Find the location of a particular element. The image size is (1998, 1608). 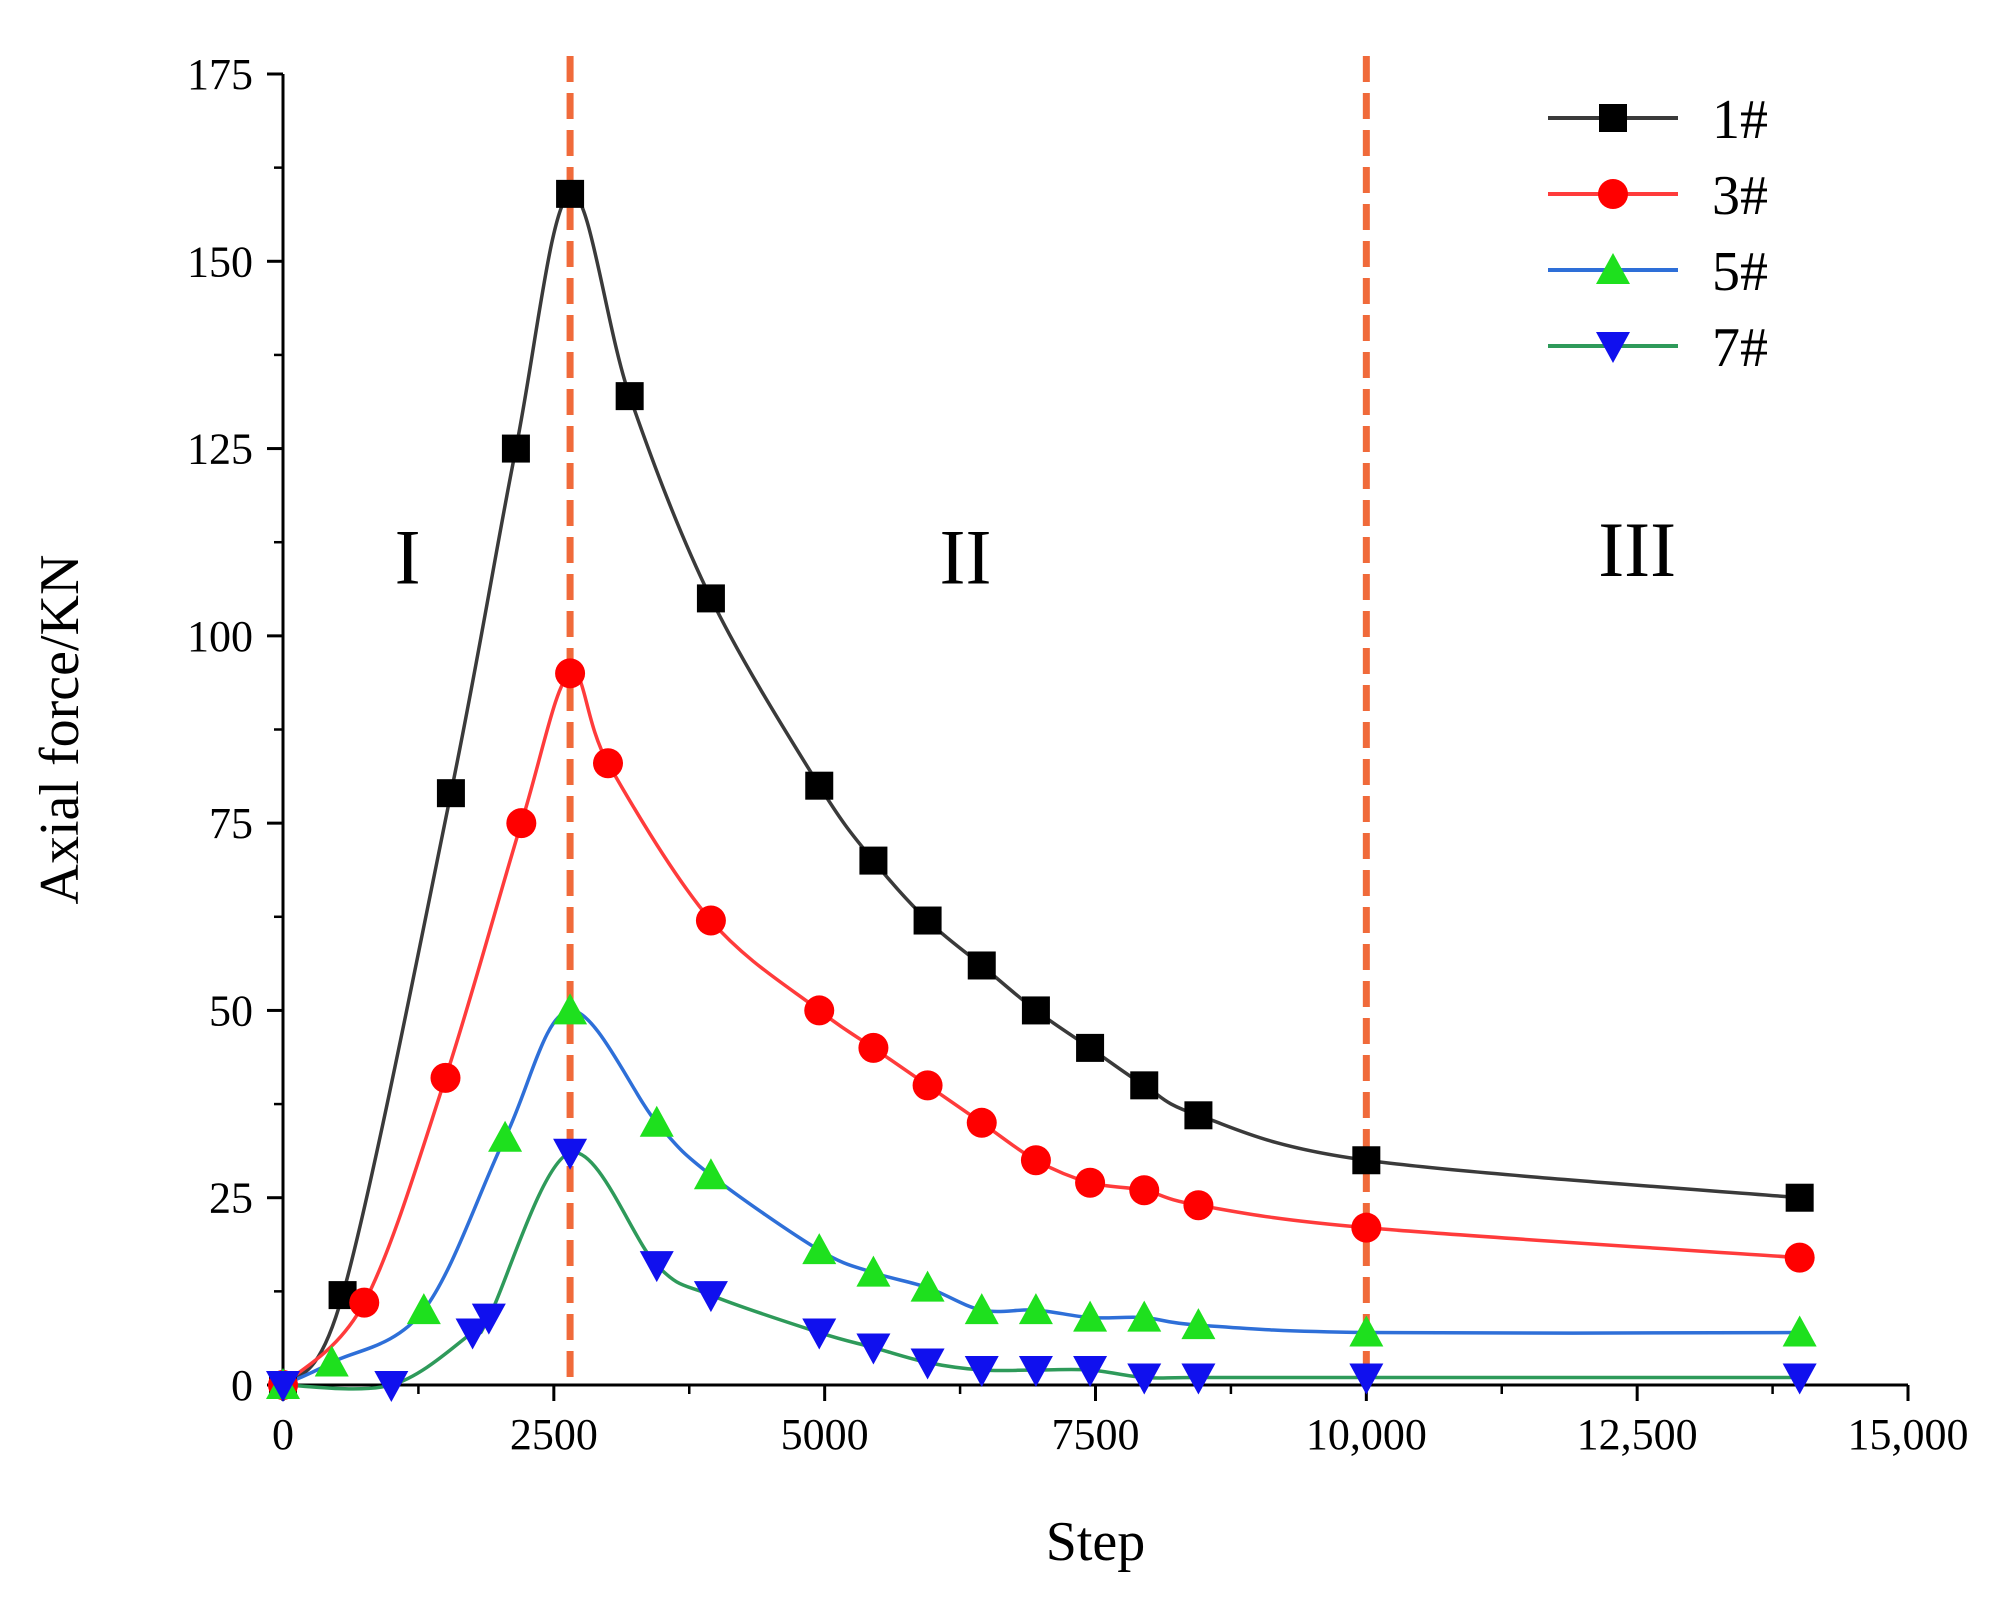

y-tick-label: 0 is located at coordinates (242, 1385).